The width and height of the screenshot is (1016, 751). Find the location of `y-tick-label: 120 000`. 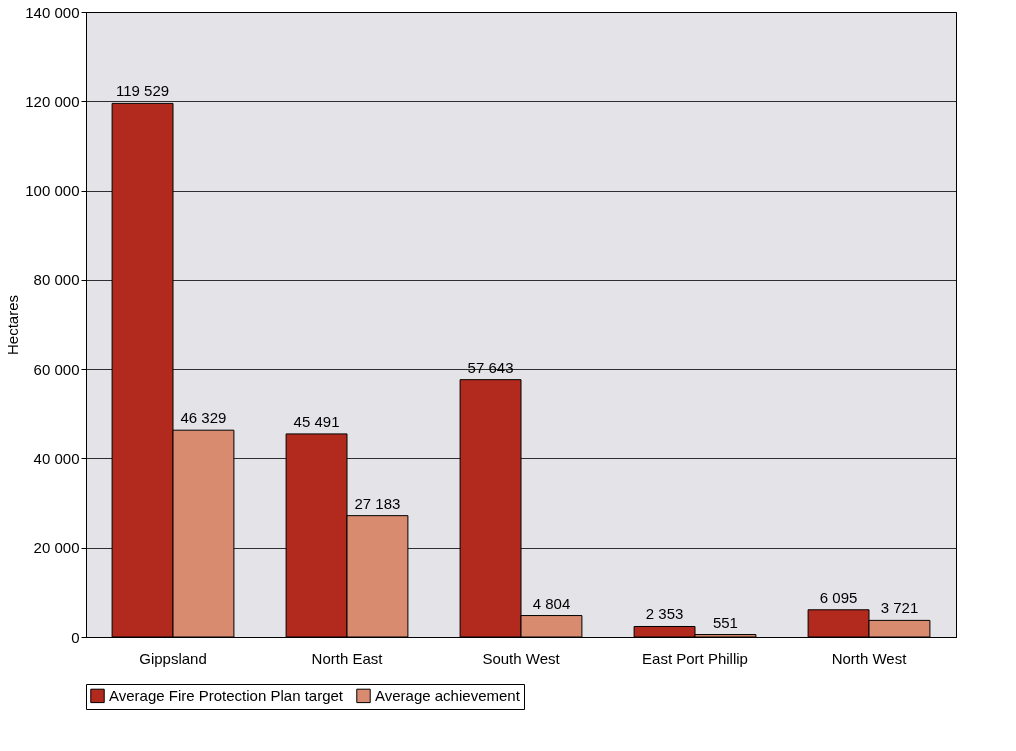

y-tick-label: 120 000 is located at coordinates (52, 101).